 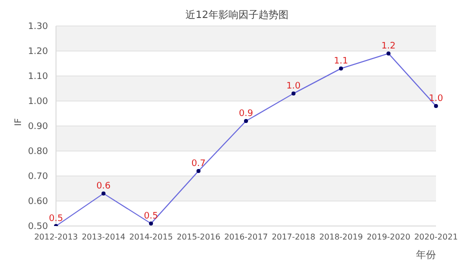 What do you see at coordinates (341, 237) in the screenshot?
I see `x-tick-label: 2018-2019` at bounding box center [341, 237].